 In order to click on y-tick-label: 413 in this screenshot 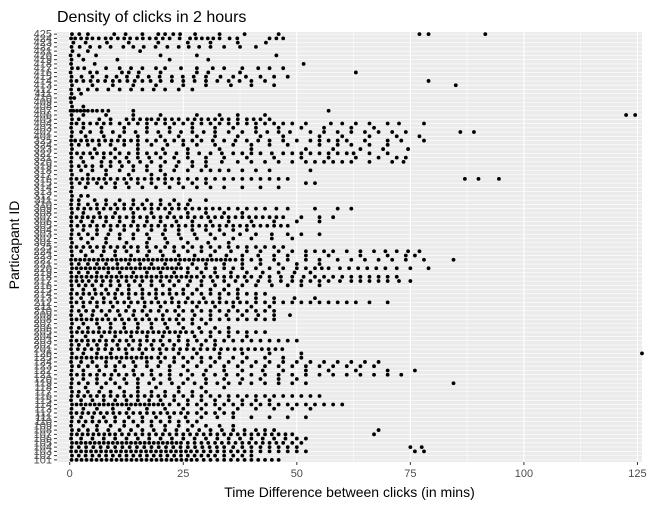, I will do `click(43, 86)`.